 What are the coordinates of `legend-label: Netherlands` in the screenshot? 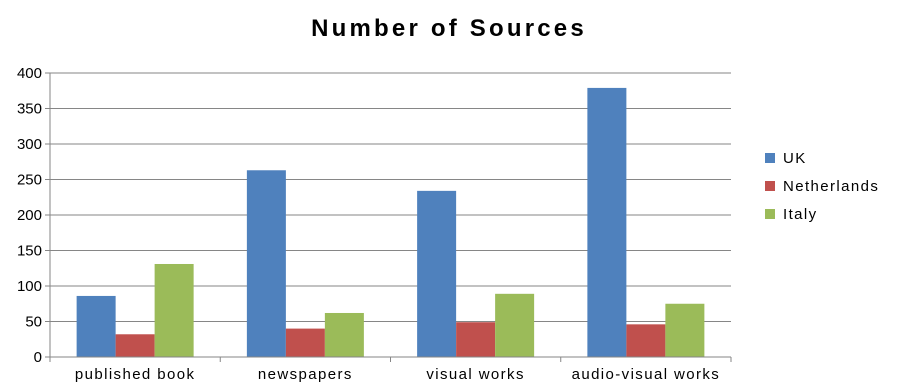 It's located at (831, 186).